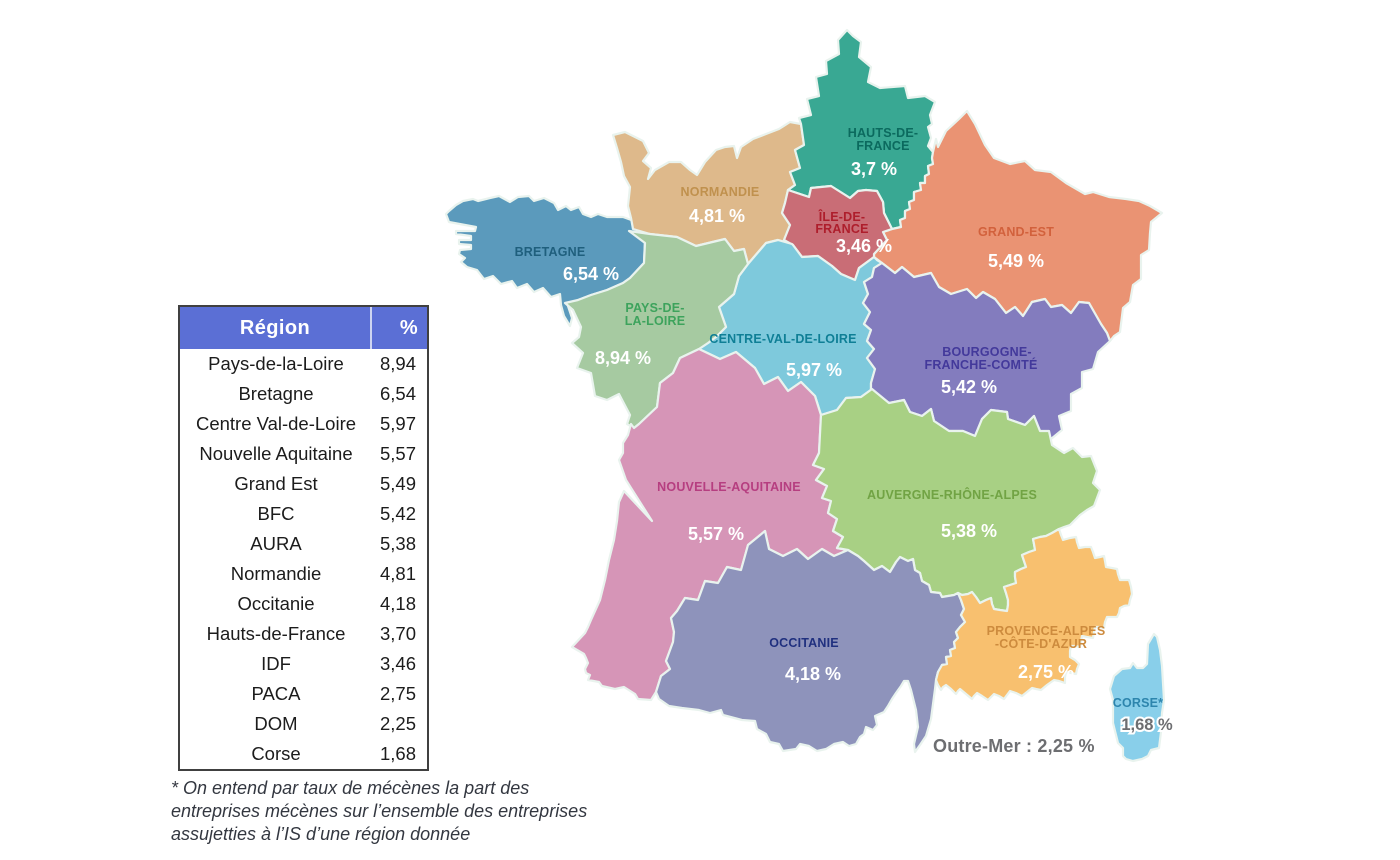 This screenshot has width=1400, height=860. I want to click on svg-text: 5,49 %, so click(1016, 261).